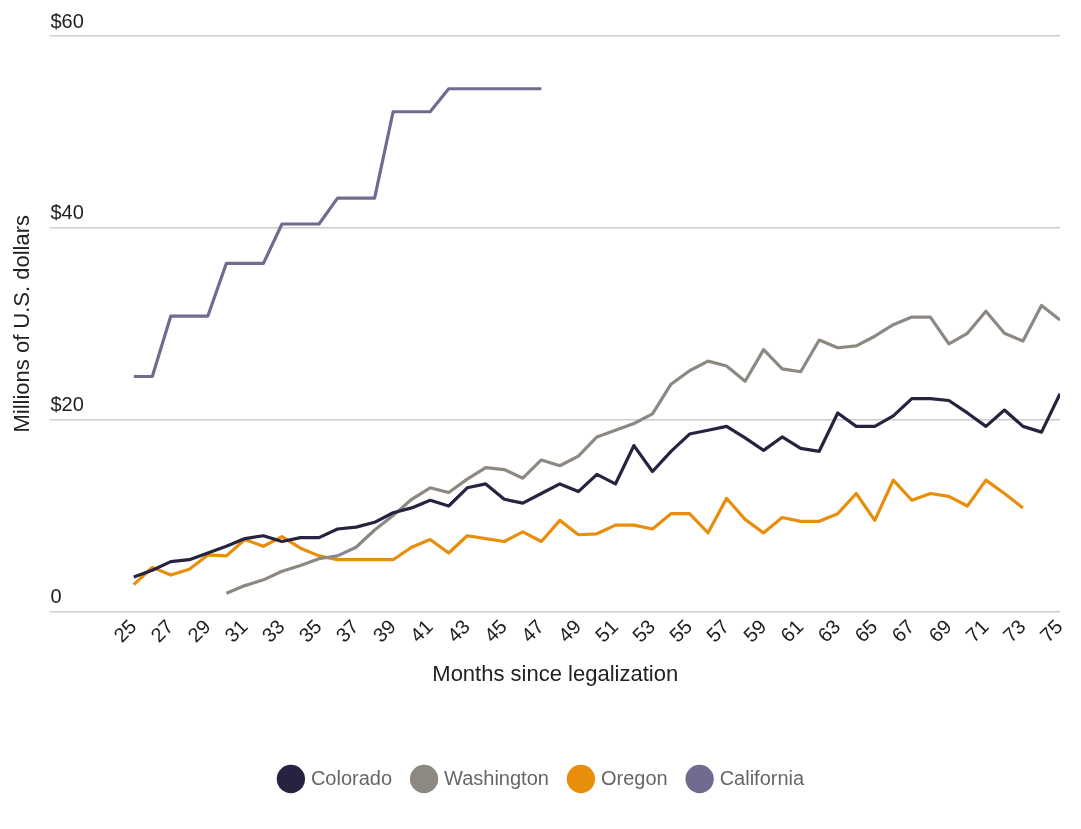 The height and width of the screenshot is (829, 1081). What do you see at coordinates (755, 631) in the screenshot?
I see `x-tick-label: 59` at bounding box center [755, 631].